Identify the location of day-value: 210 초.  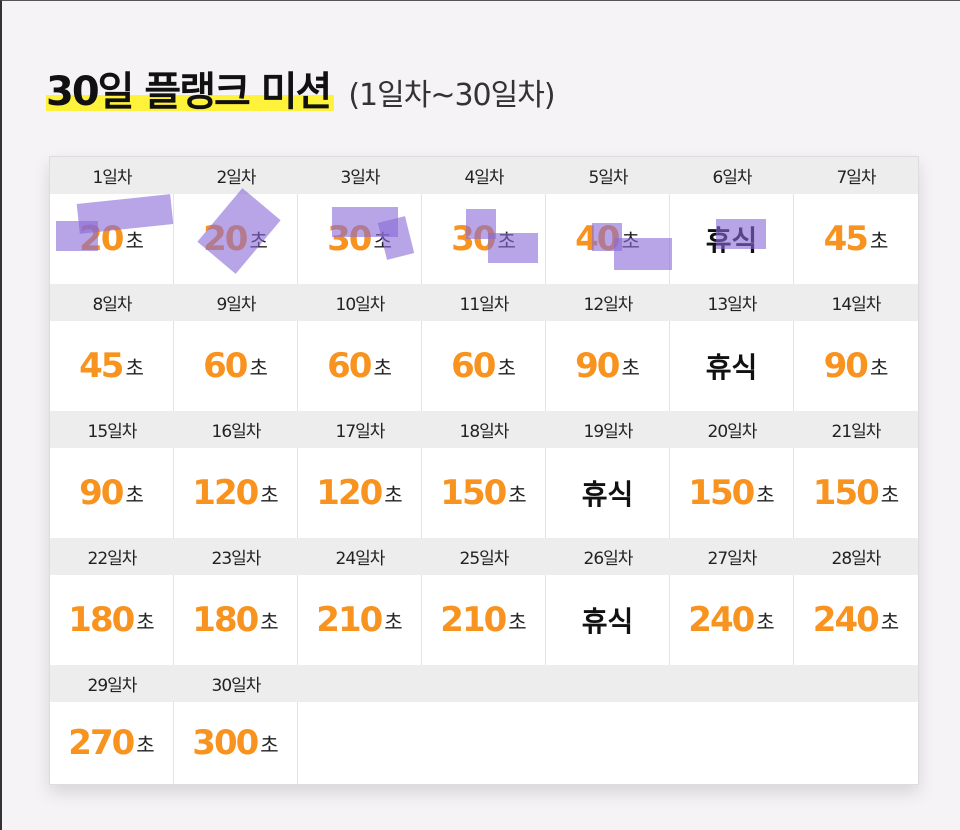
(484, 620).